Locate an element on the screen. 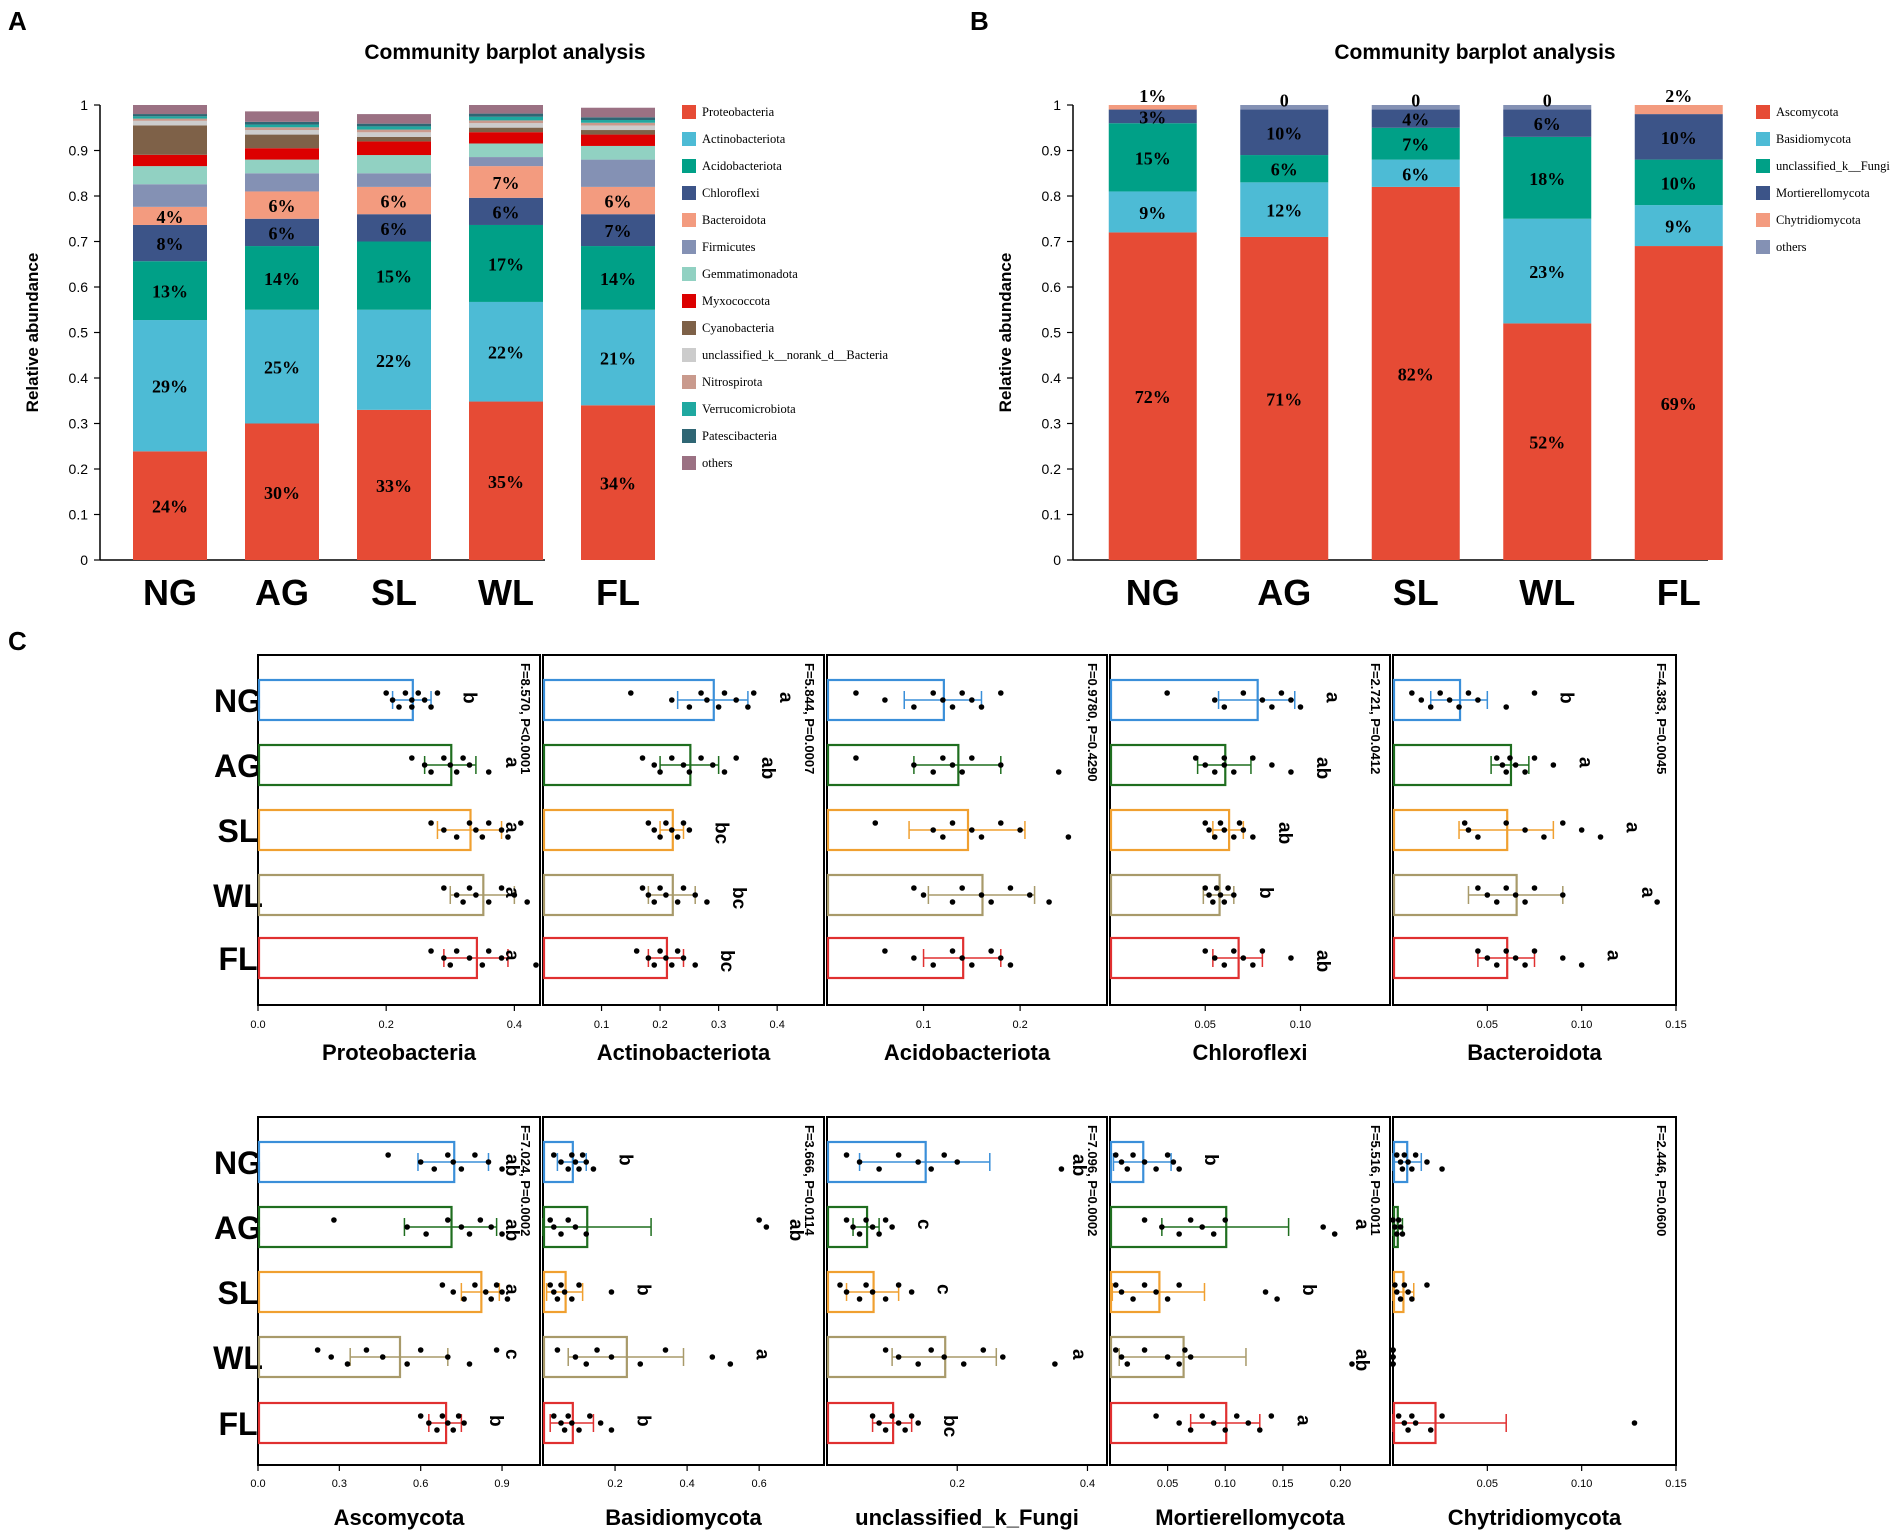 The height and width of the screenshot is (1534, 1902). bar-segment-gemmatimonadota-sl is located at coordinates (394, 164).